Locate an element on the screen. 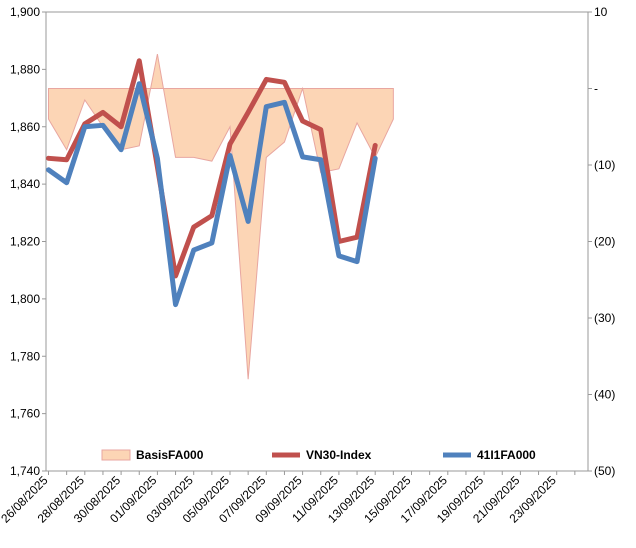 The height and width of the screenshot is (548, 636). legend-label: BasisFA000 is located at coordinates (170, 455).